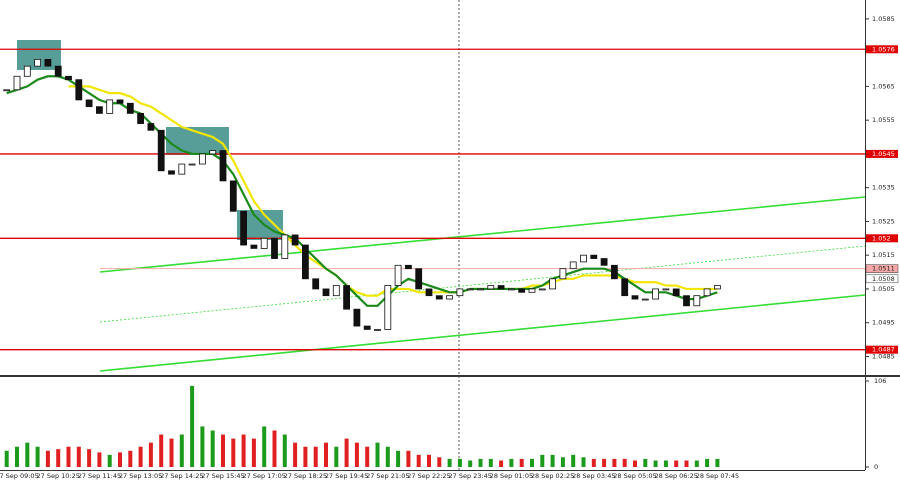 This screenshot has height=482, width=900. I want to click on price-label: 1.0511, so click(883, 269).